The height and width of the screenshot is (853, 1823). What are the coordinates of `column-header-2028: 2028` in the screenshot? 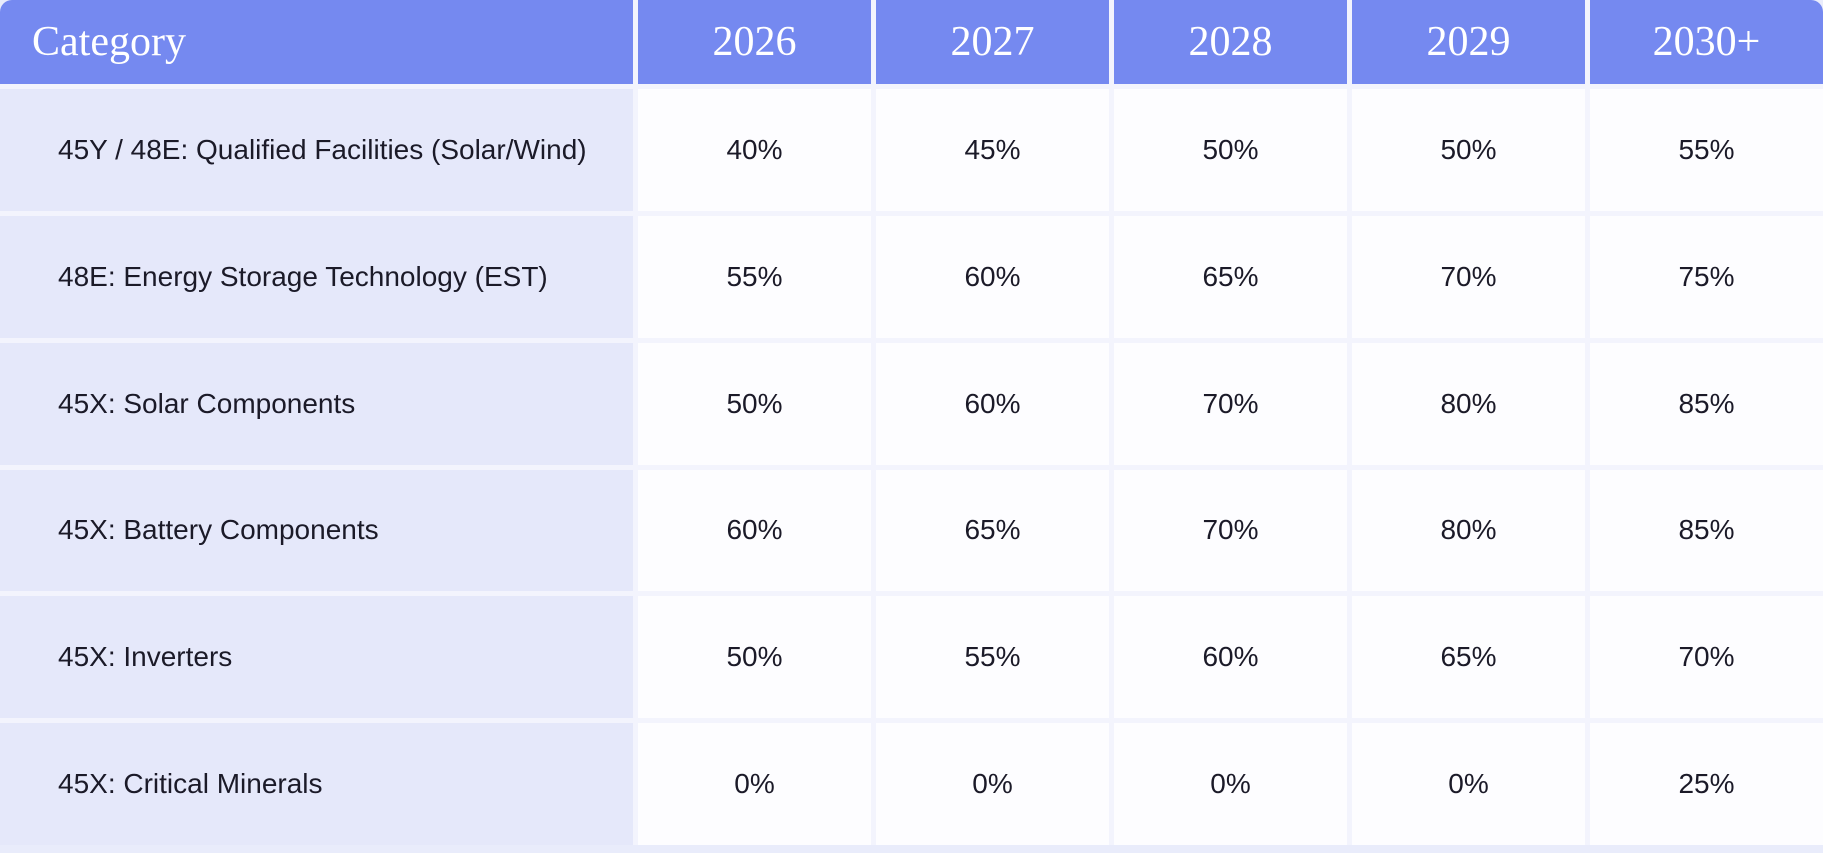 It's located at (1230, 42).